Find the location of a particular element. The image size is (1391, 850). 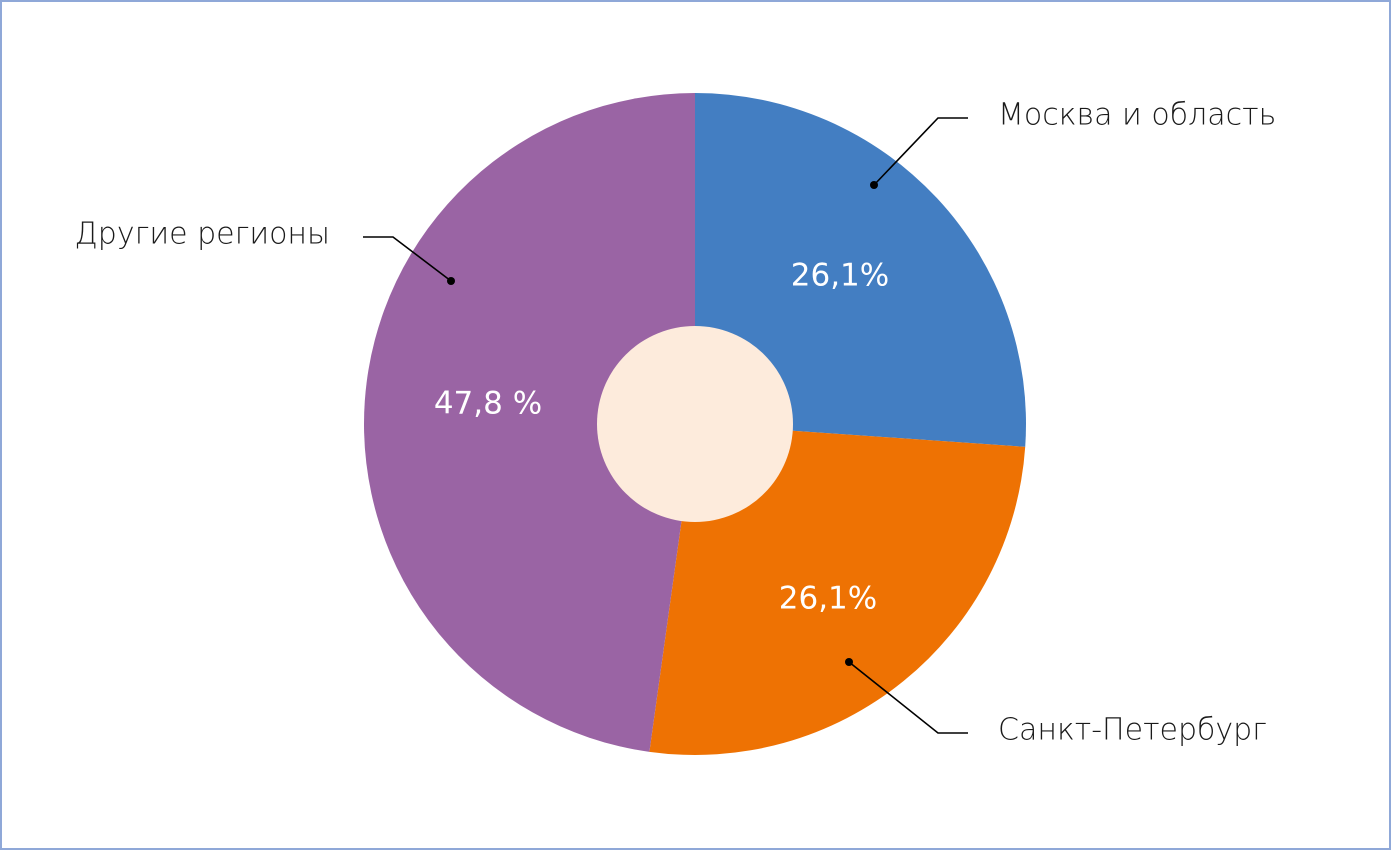

category-label: Другие регионы is located at coordinates (203, 234).